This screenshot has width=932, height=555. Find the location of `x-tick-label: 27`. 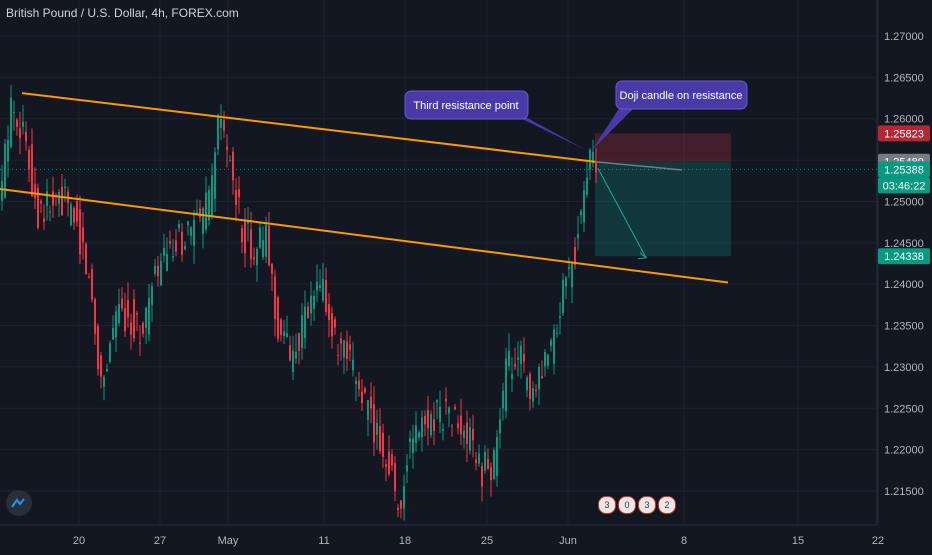

x-tick-label: 27 is located at coordinates (160, 541).